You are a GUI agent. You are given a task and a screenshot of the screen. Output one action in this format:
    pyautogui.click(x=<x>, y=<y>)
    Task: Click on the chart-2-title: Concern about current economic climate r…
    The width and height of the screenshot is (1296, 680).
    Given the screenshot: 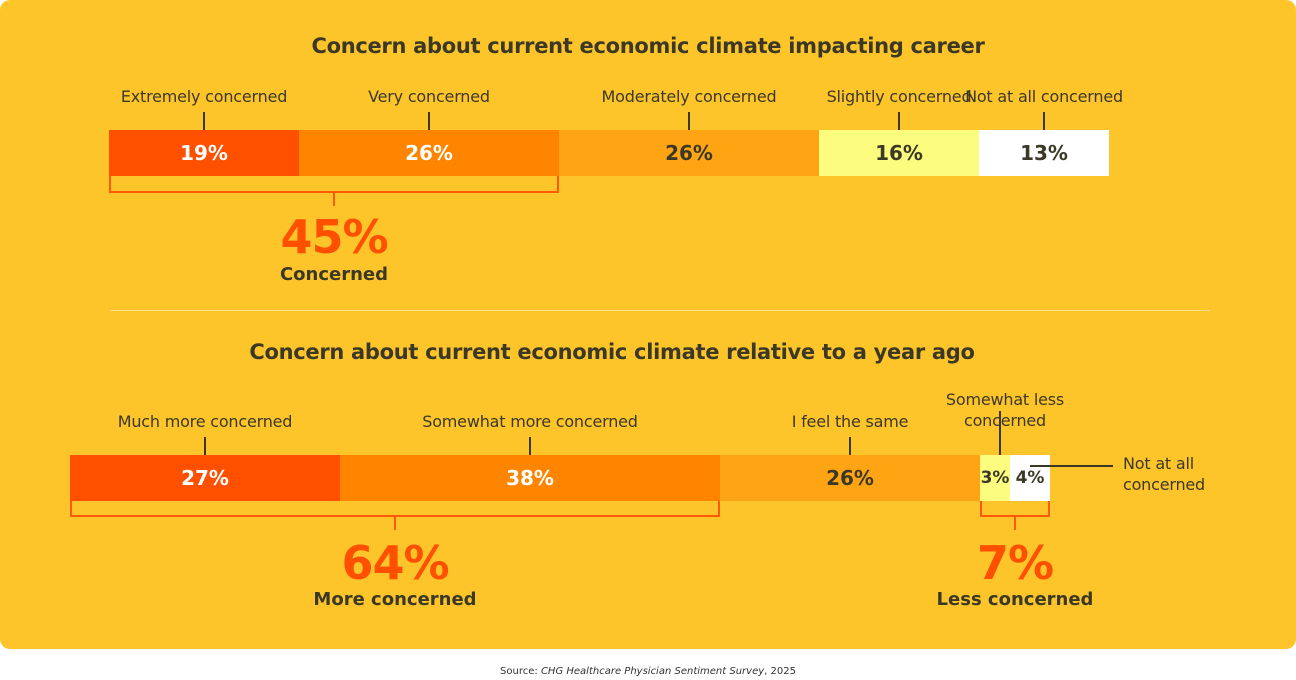 What is the action you would take?
    pyautogui.click(x=612, y=352)
    